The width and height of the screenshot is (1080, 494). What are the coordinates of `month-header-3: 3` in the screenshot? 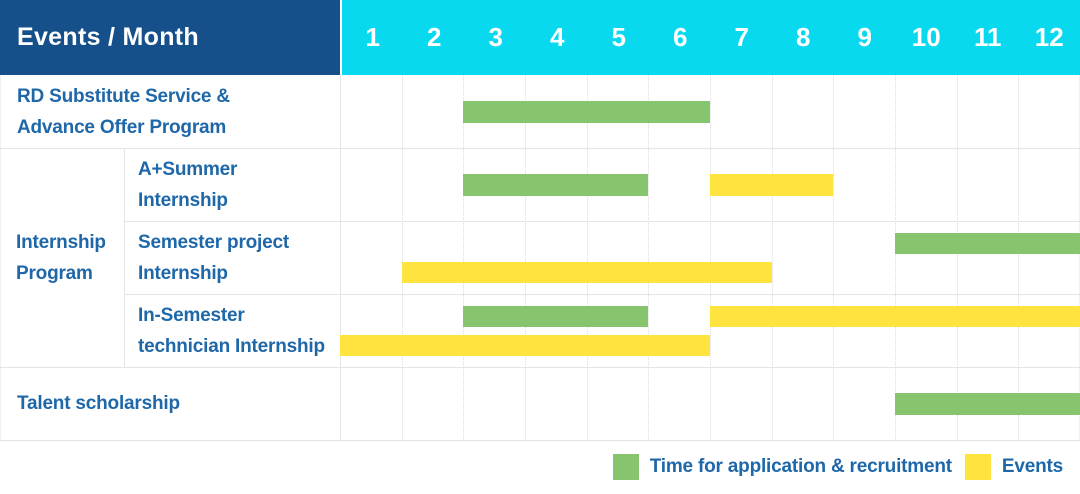 It's located at (495, 37).